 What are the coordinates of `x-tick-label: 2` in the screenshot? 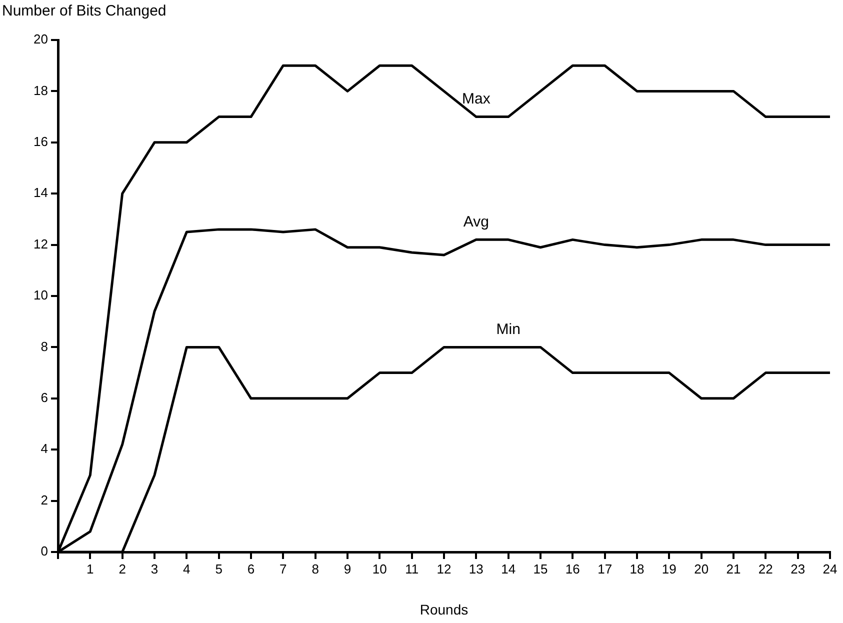 It's located at (122, 568).